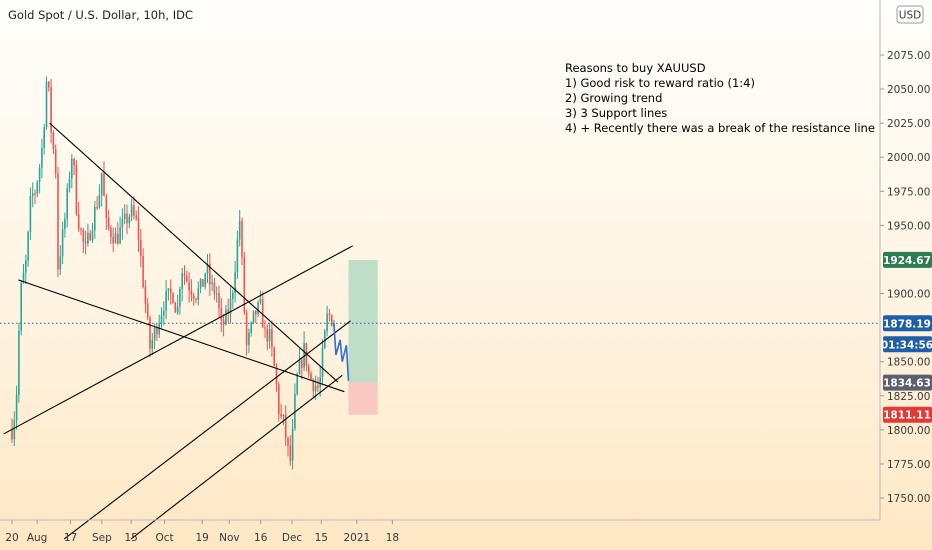 This screenshot has width=932, height=550. I want to click on svg-text: 1811.11, so click(907, 416).